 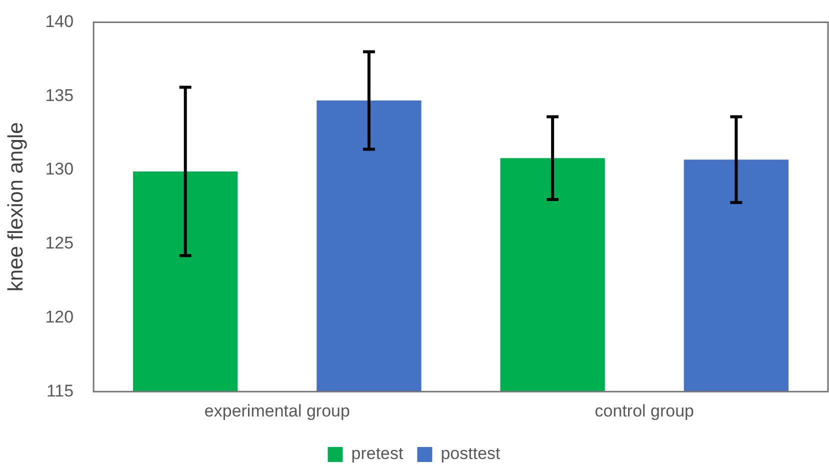 What do you see at coordinates (59, 95) in the screenshot?
I see `y-tick-label: 135` at bounding box center [59, 95].